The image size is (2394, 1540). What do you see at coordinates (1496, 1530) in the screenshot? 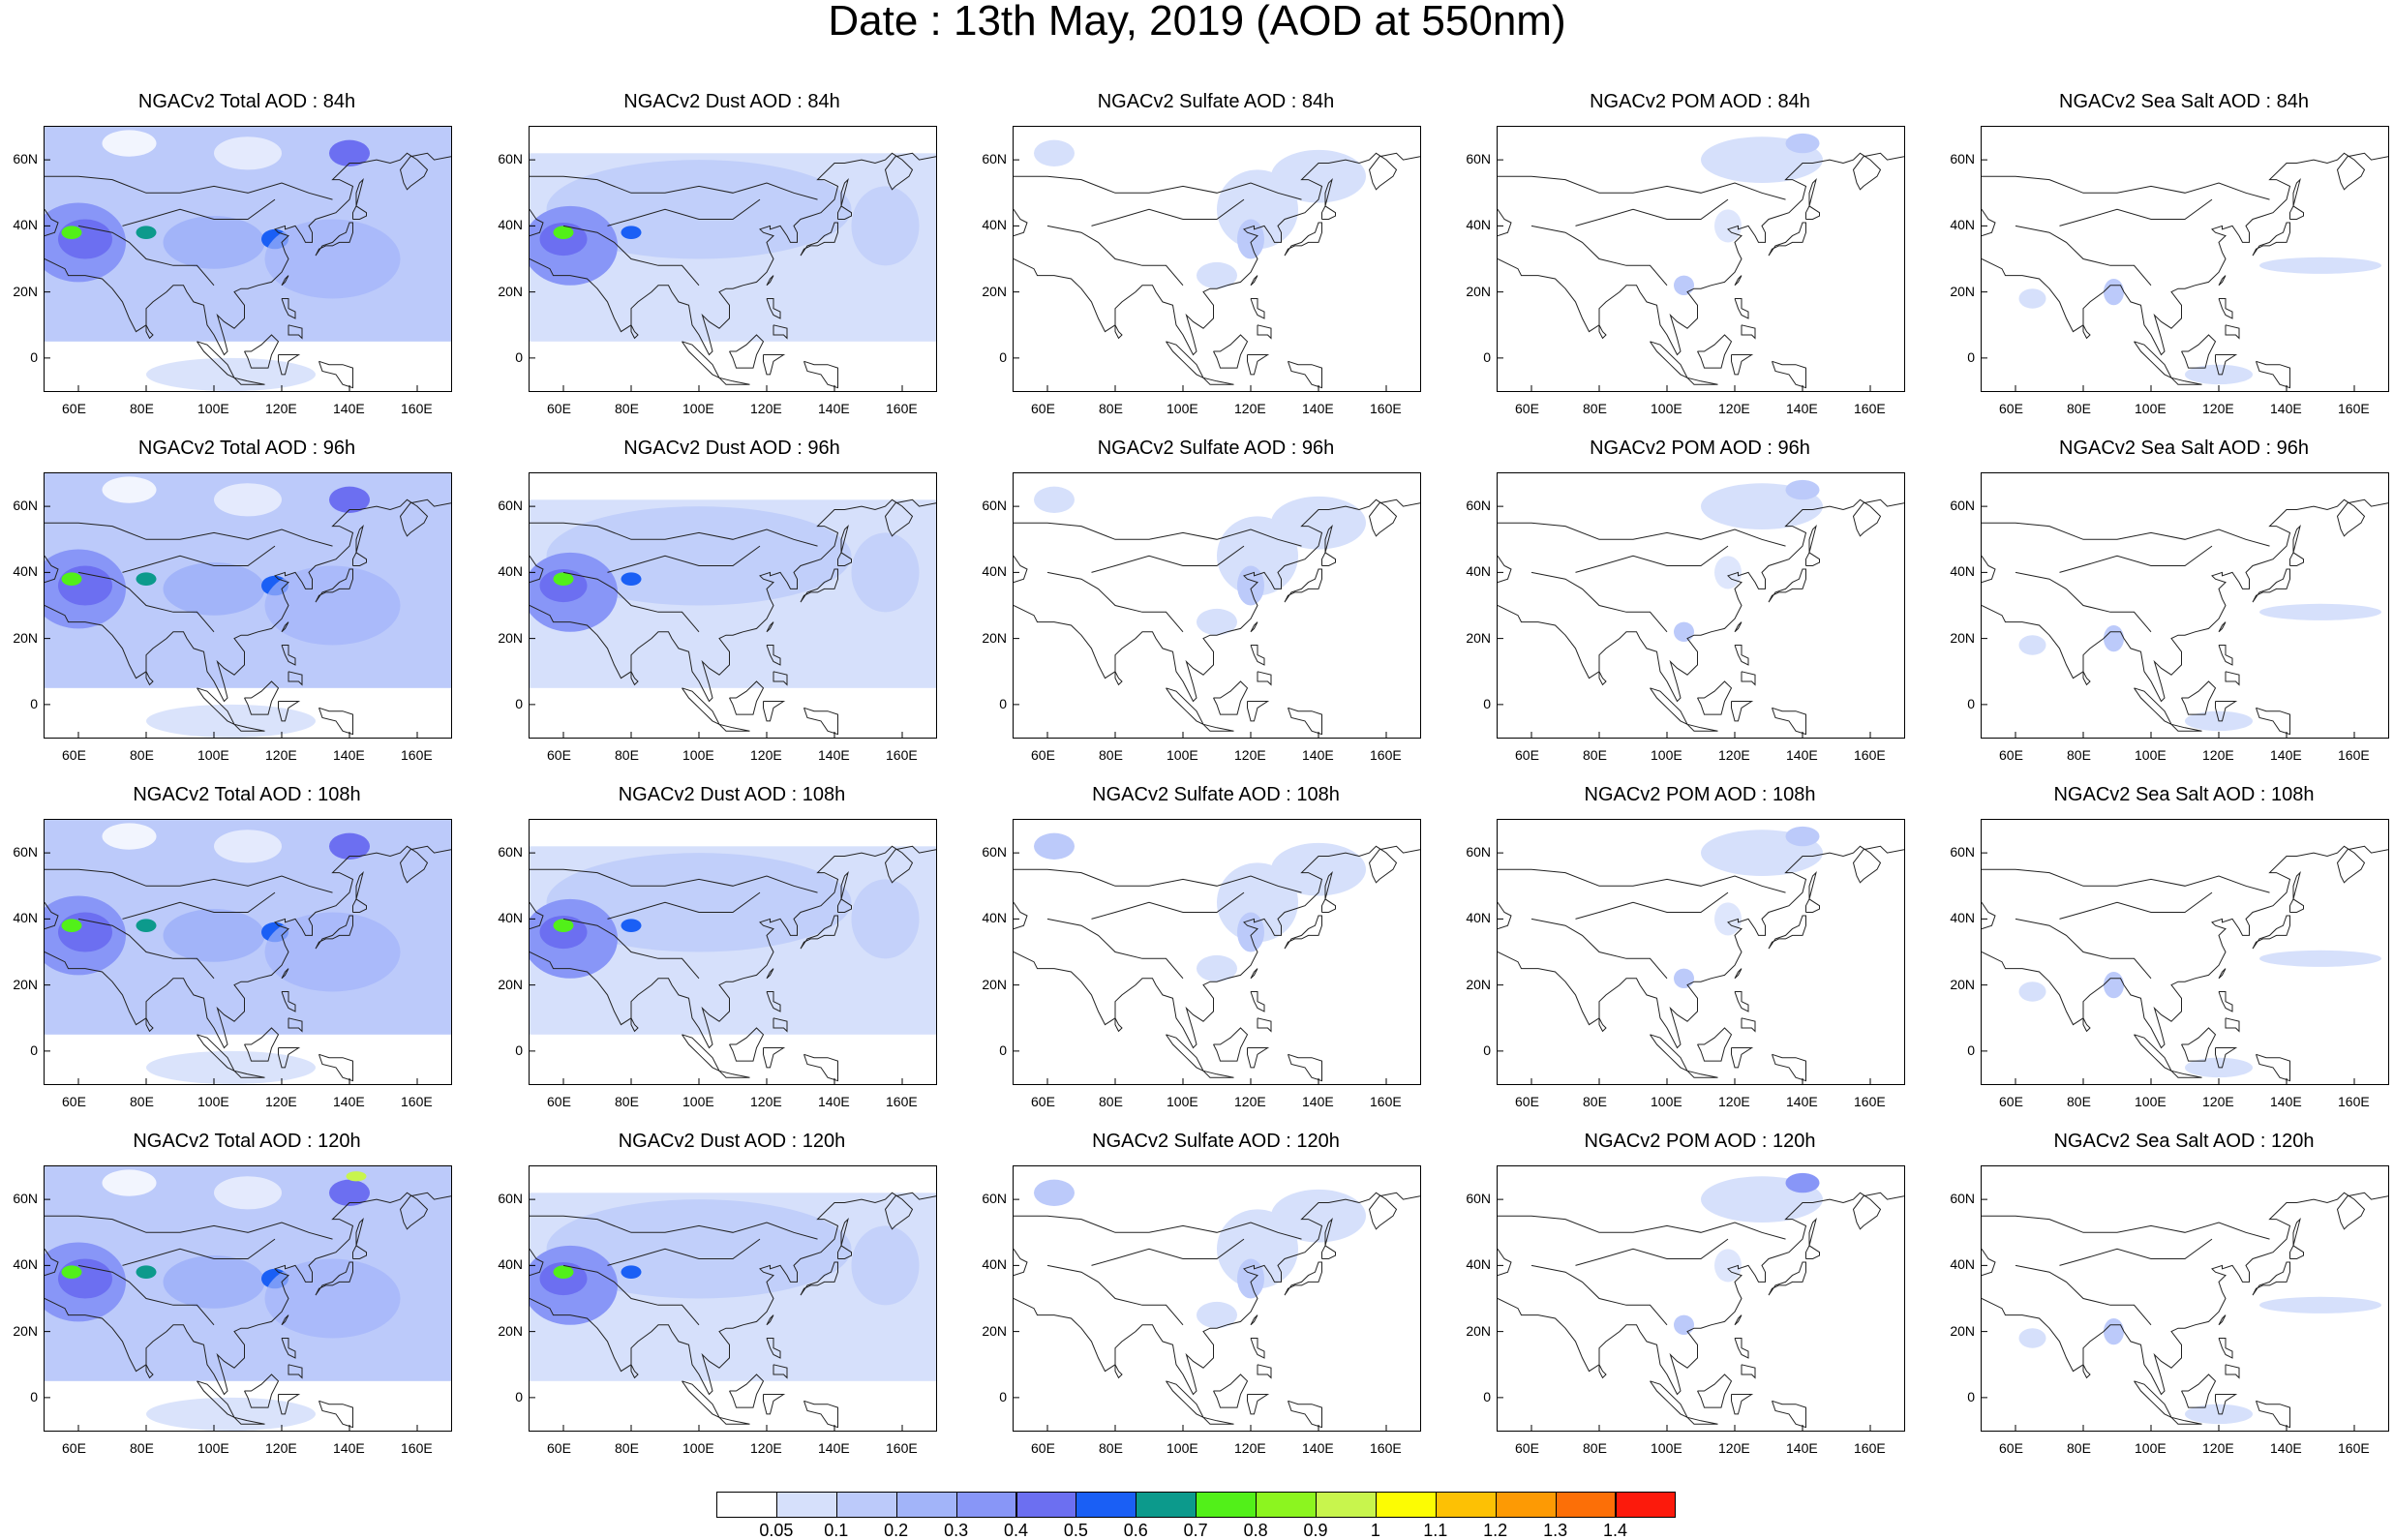
I see `colorbar-label: 1.2` at bounding box center [1496, 1530].